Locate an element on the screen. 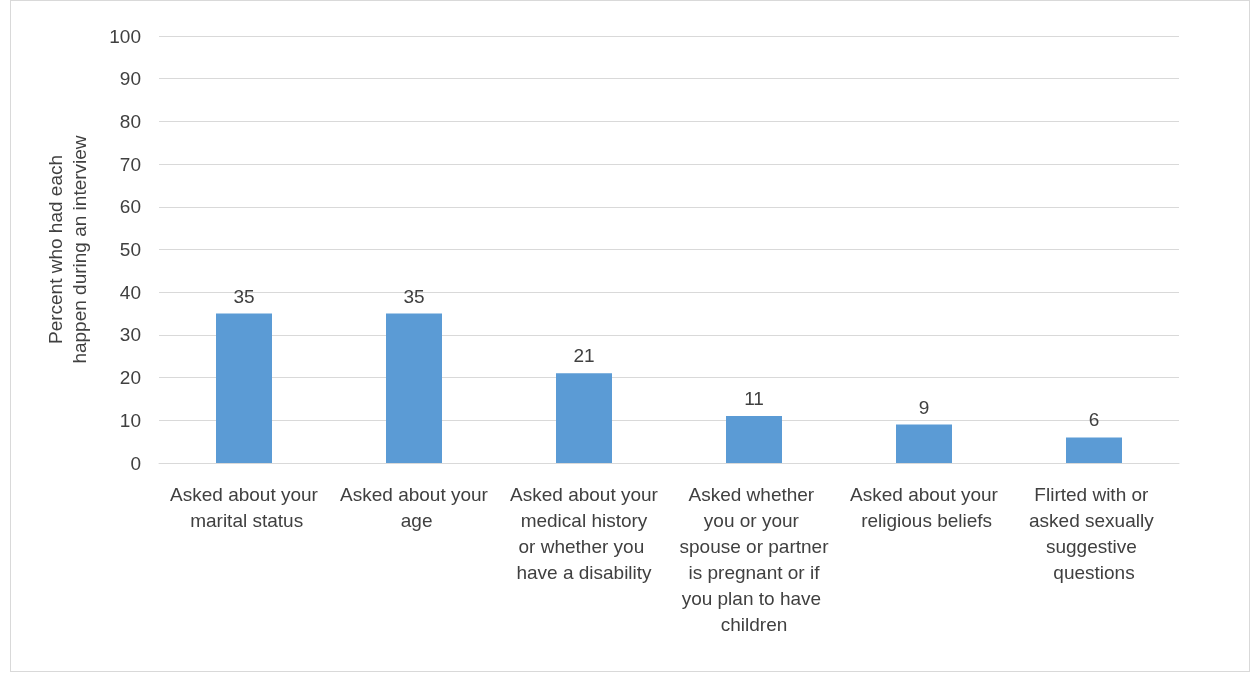  data-label: 9 is located at coordinates (924, 407).